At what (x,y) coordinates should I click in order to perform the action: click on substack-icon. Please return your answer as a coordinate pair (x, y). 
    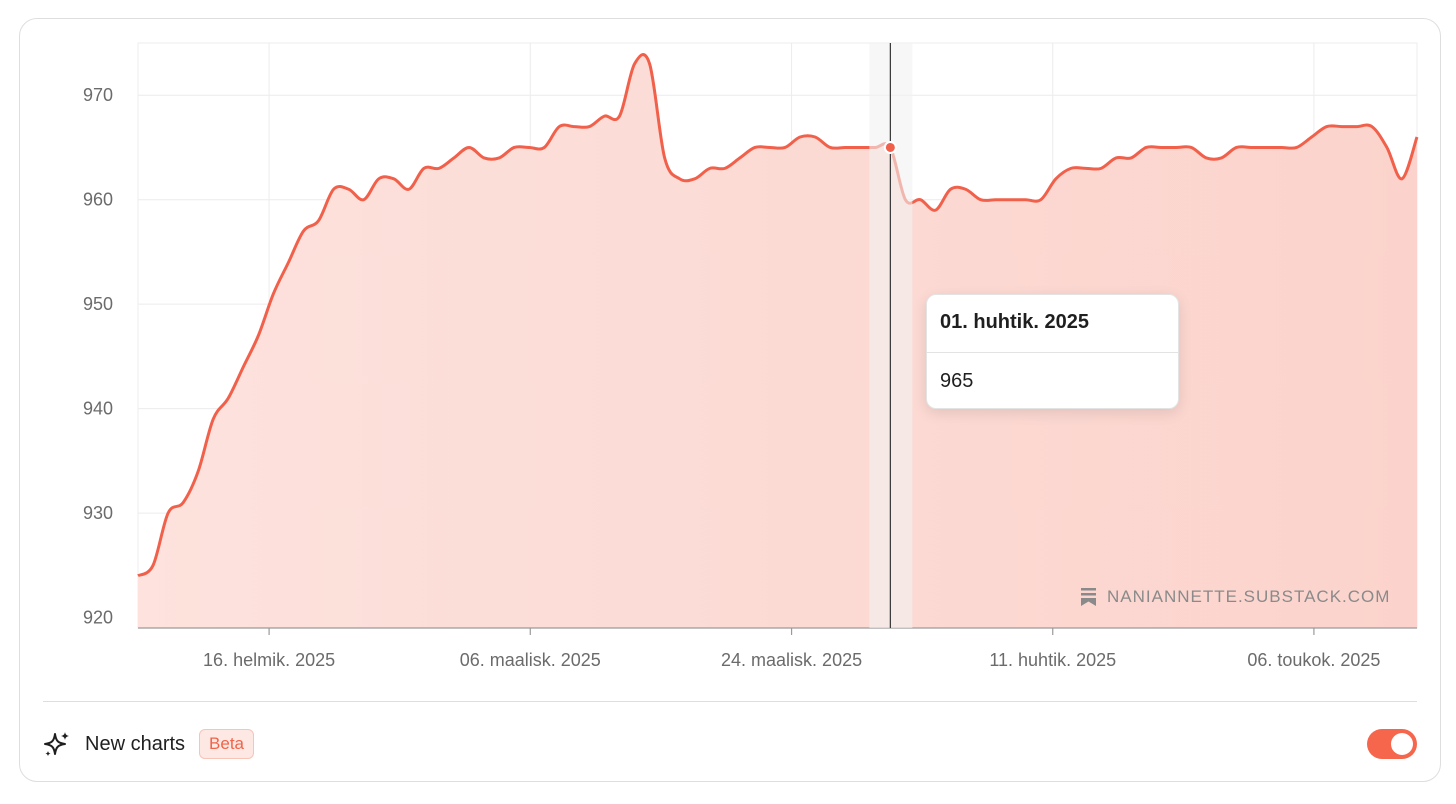
    Looking at the image, I should click on (1088, 597).